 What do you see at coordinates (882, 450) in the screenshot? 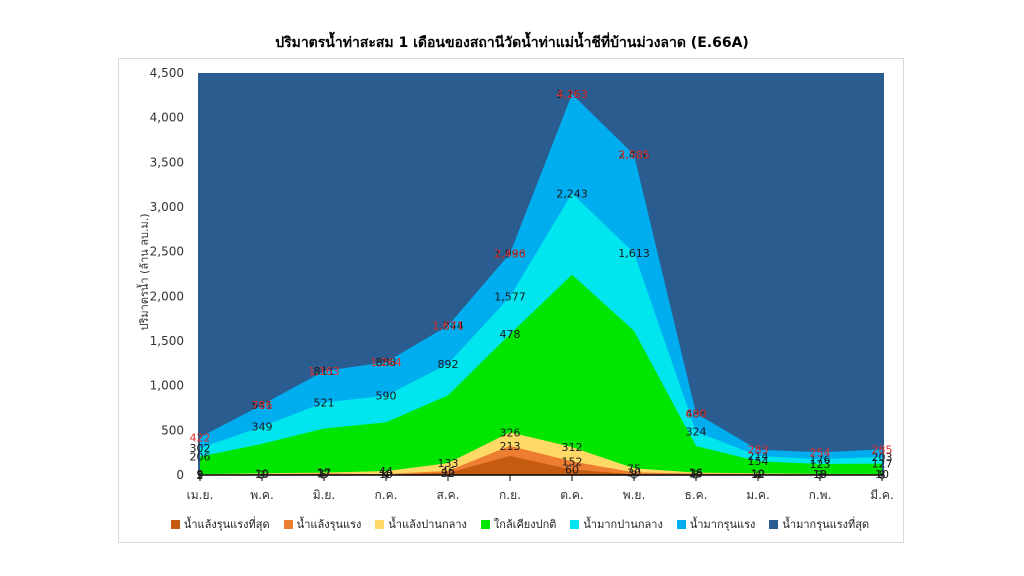
I see `data-label: 285` at bounding box center [882, 450].